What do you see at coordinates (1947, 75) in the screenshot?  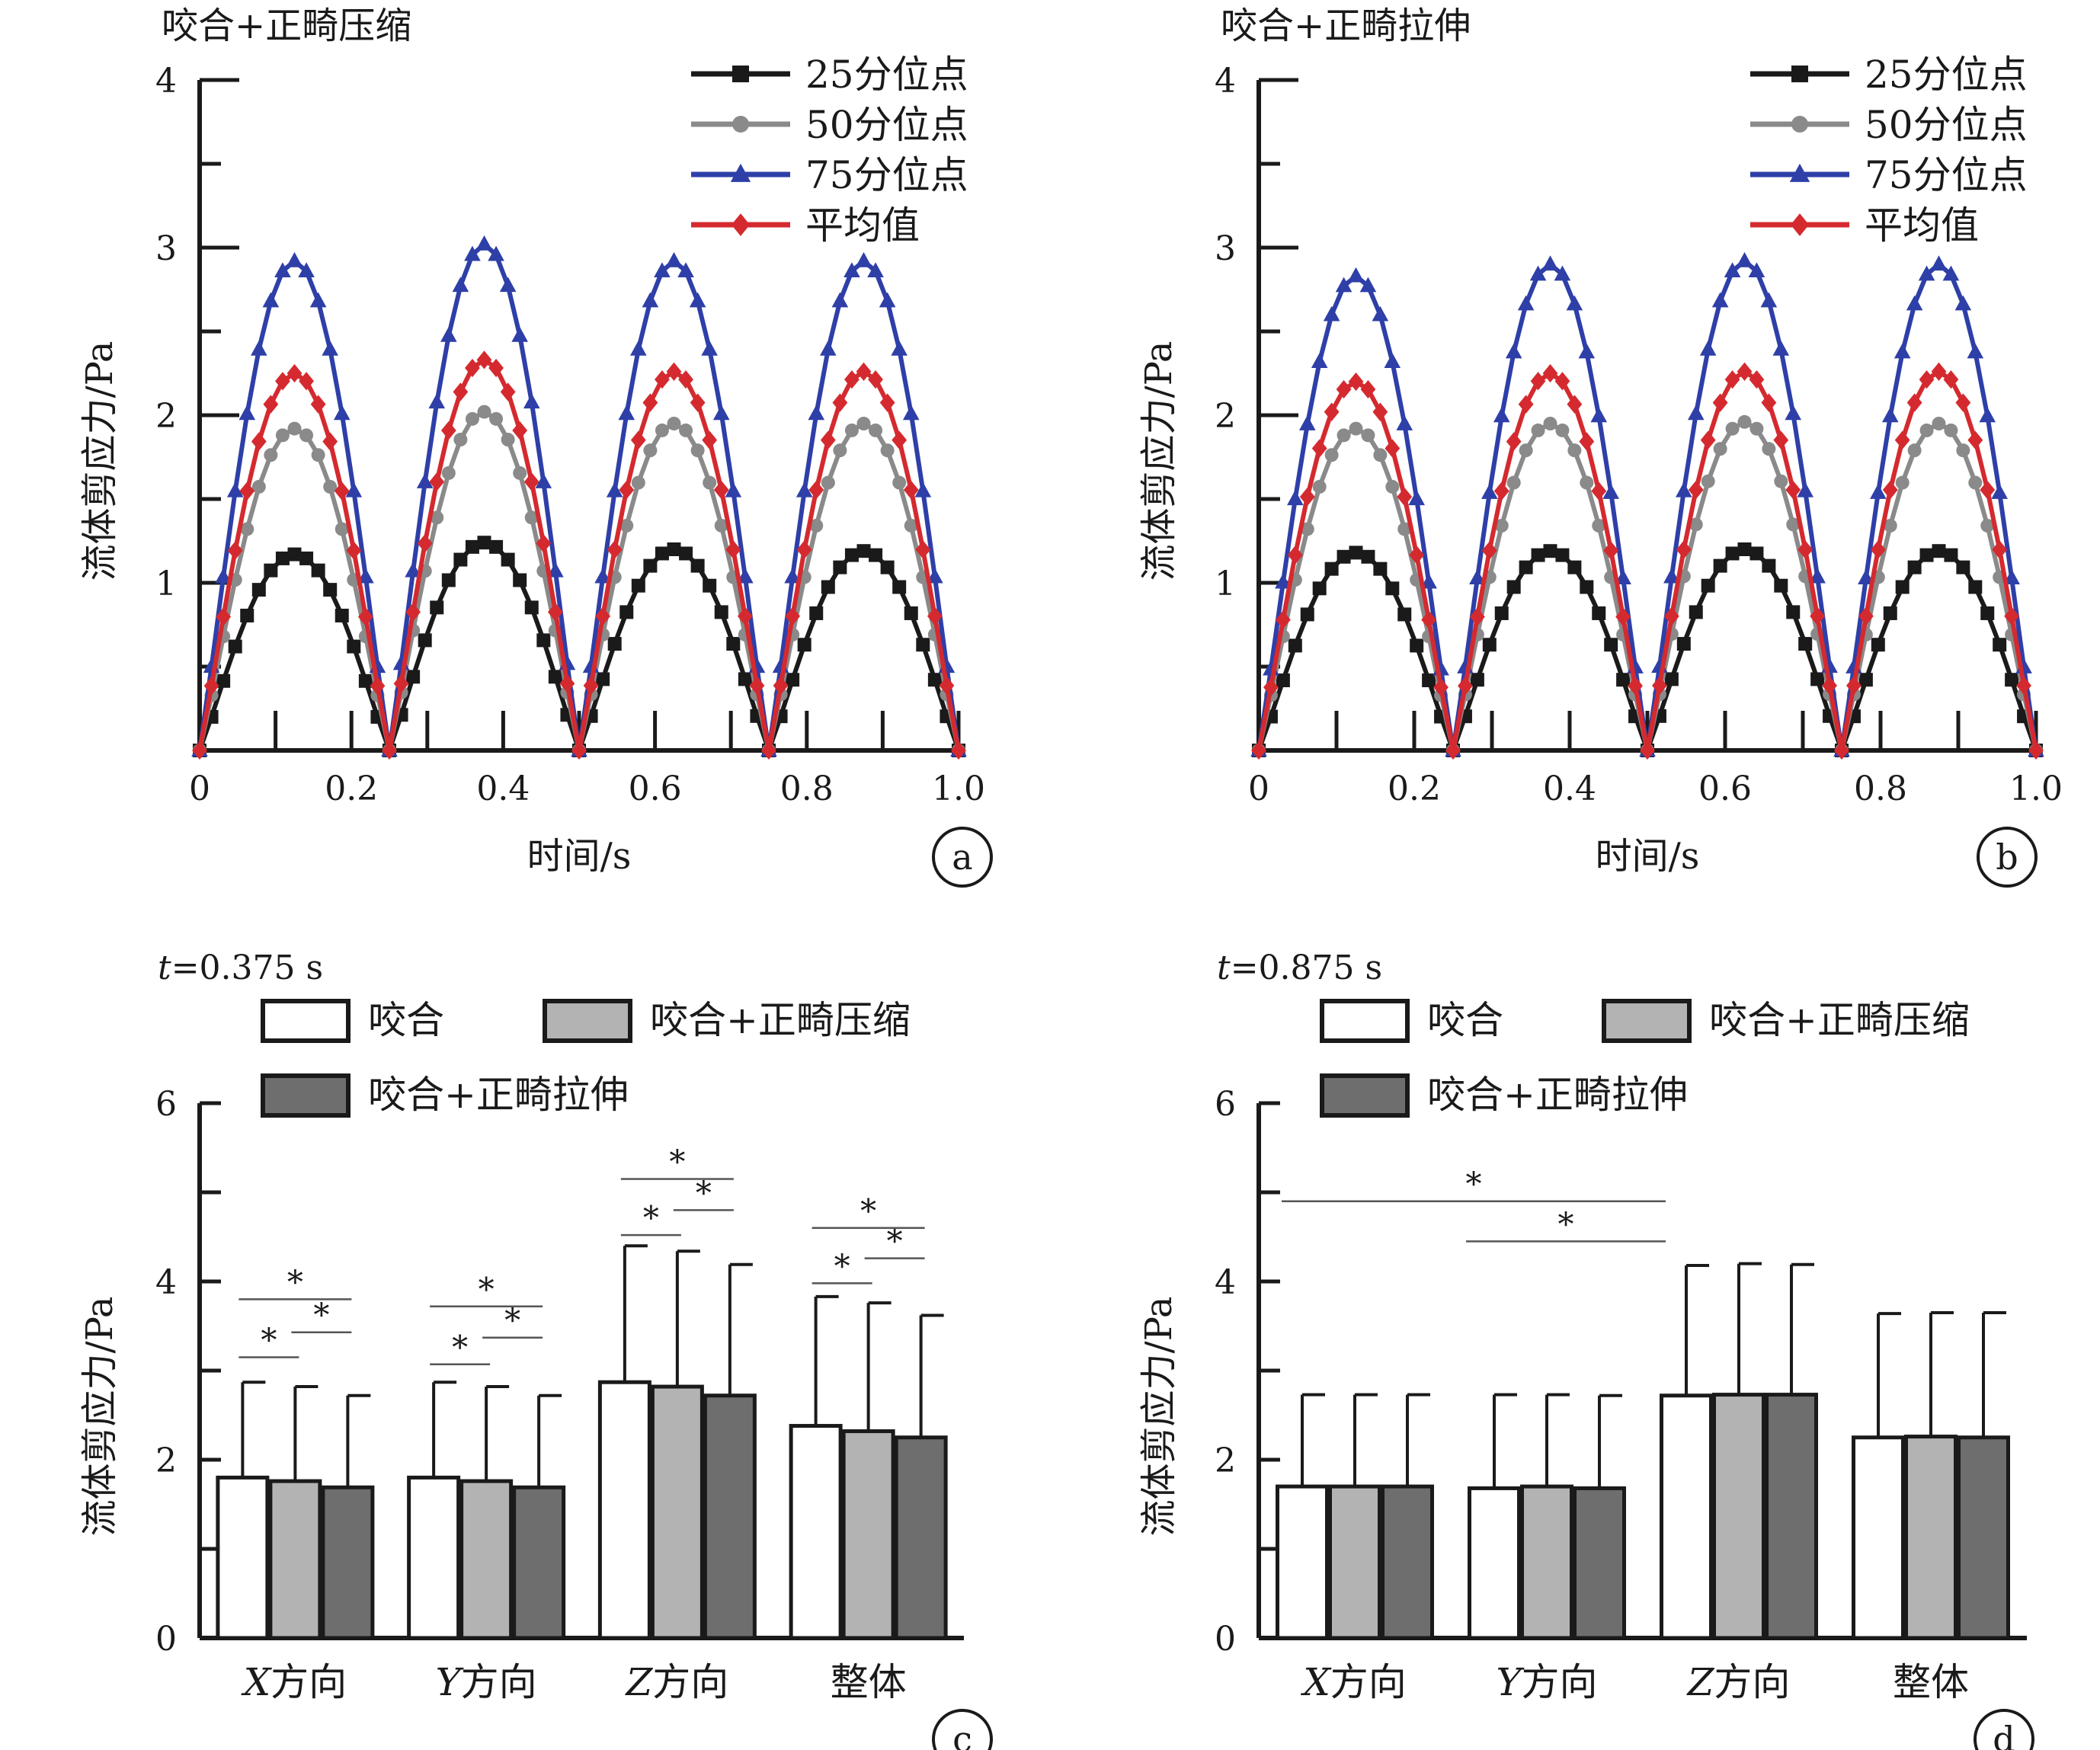 I see `legend-label: 25分位点` at bounding box center [1947, 75].